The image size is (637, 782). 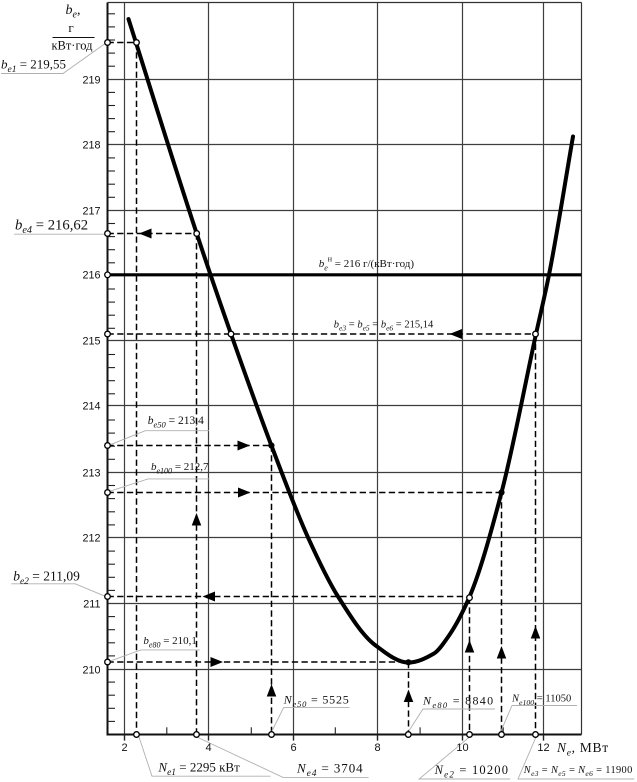 I want to click on svg-text: г, so click(x=70, y=27).